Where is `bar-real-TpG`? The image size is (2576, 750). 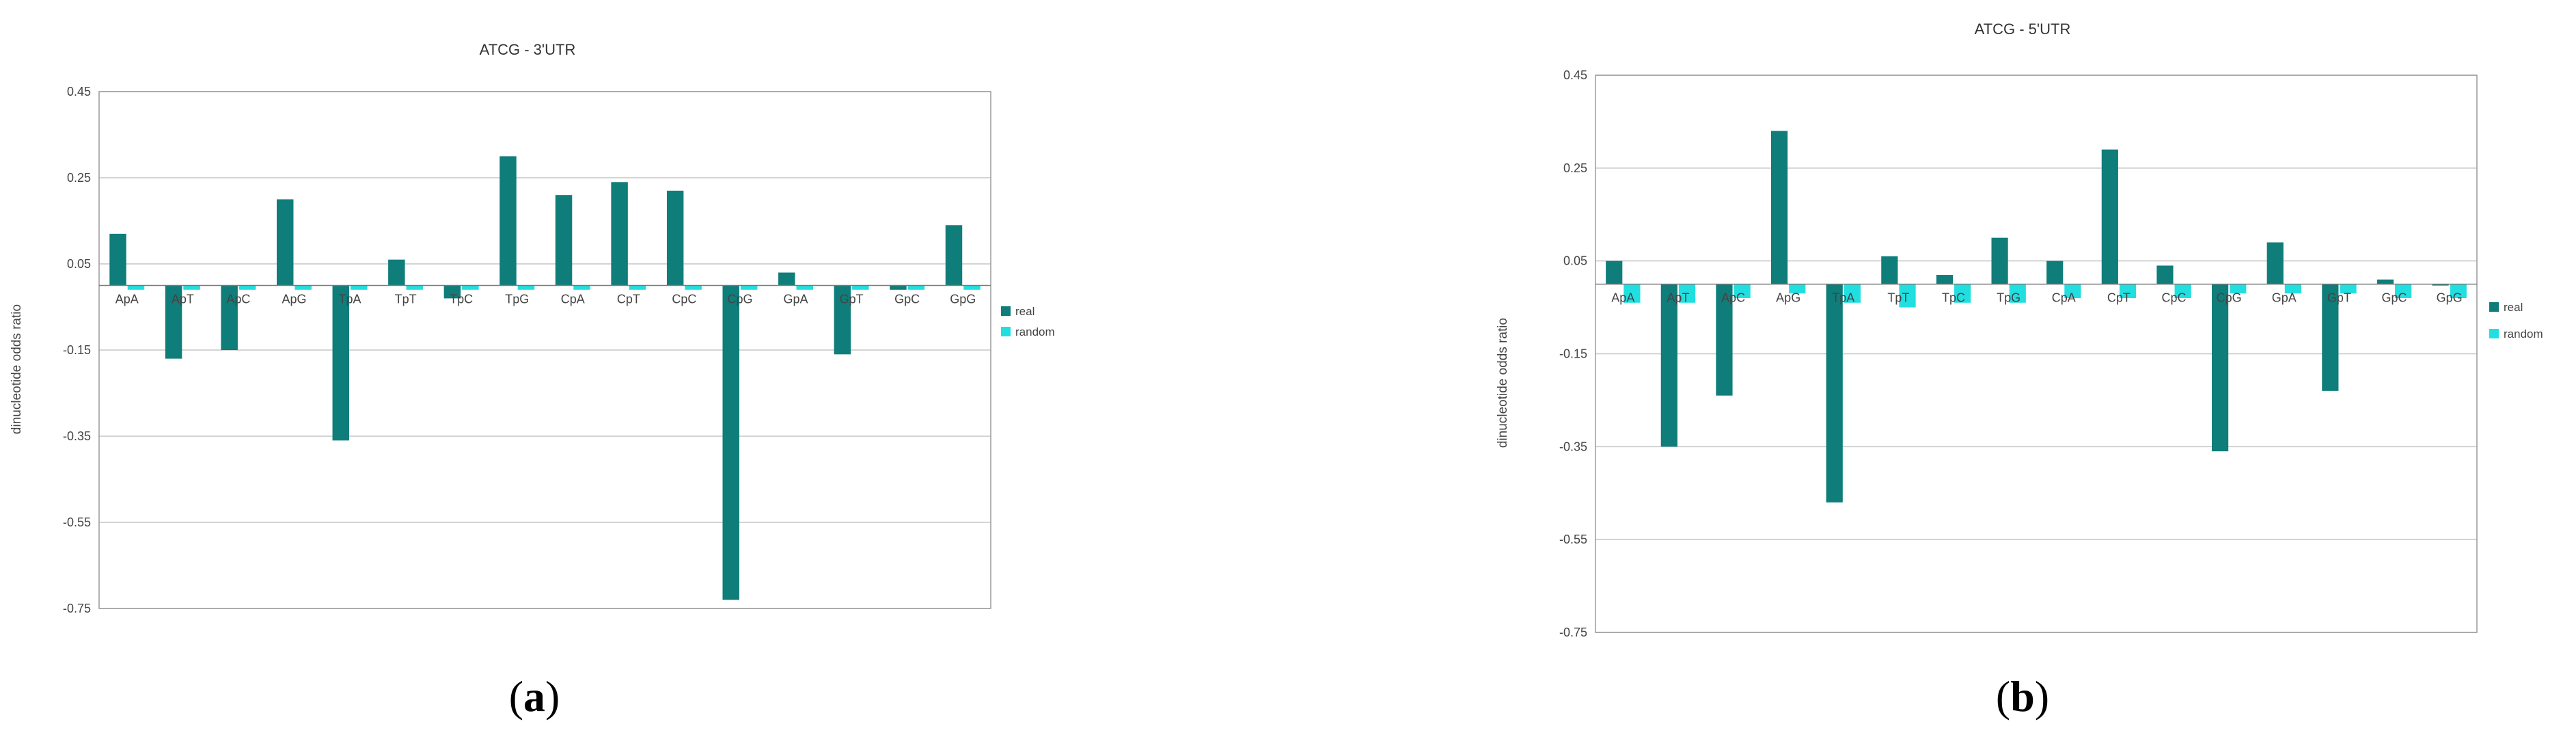 bar-real-TpG is located at coordinates (1999, 260).